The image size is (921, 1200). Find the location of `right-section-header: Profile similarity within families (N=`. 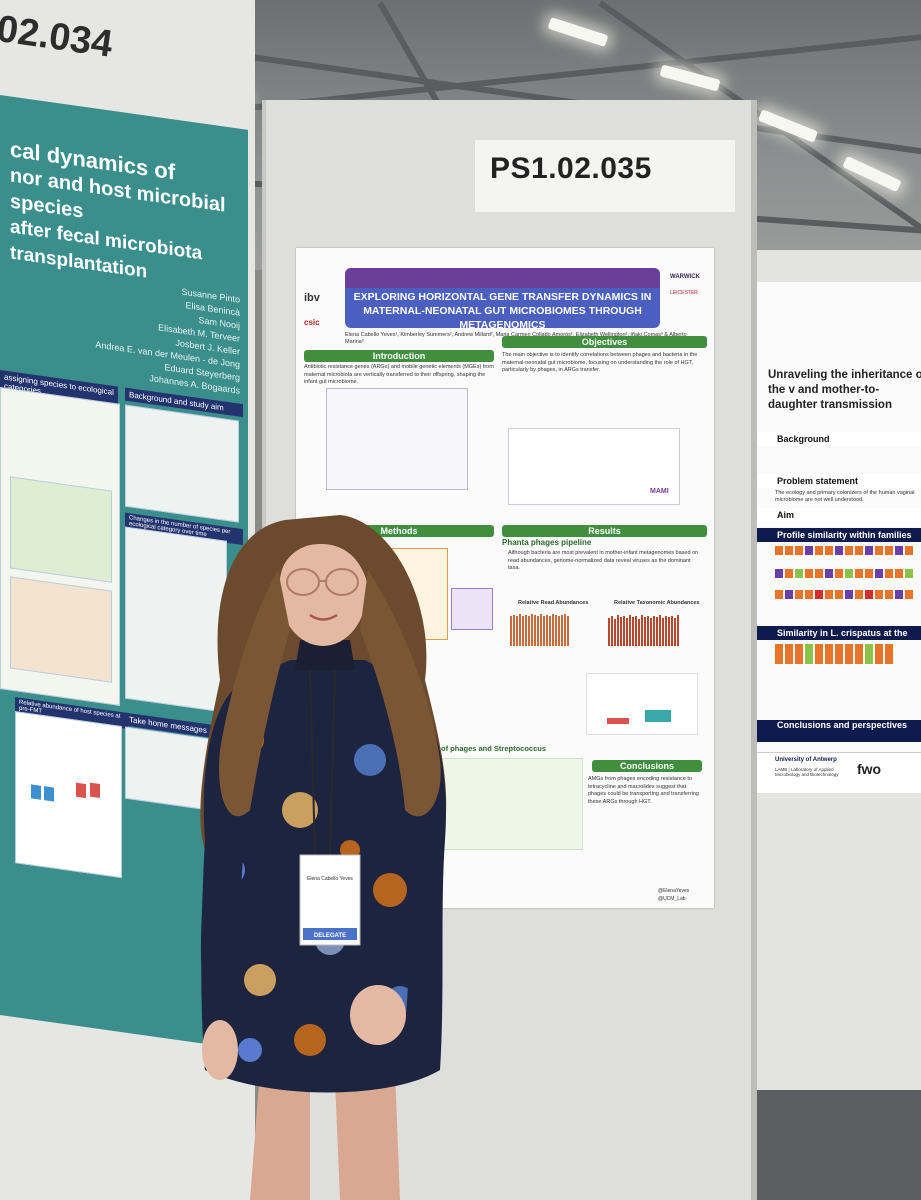

right-section-header: Profile similarity within families (N= is located at coordinates (839, 541).